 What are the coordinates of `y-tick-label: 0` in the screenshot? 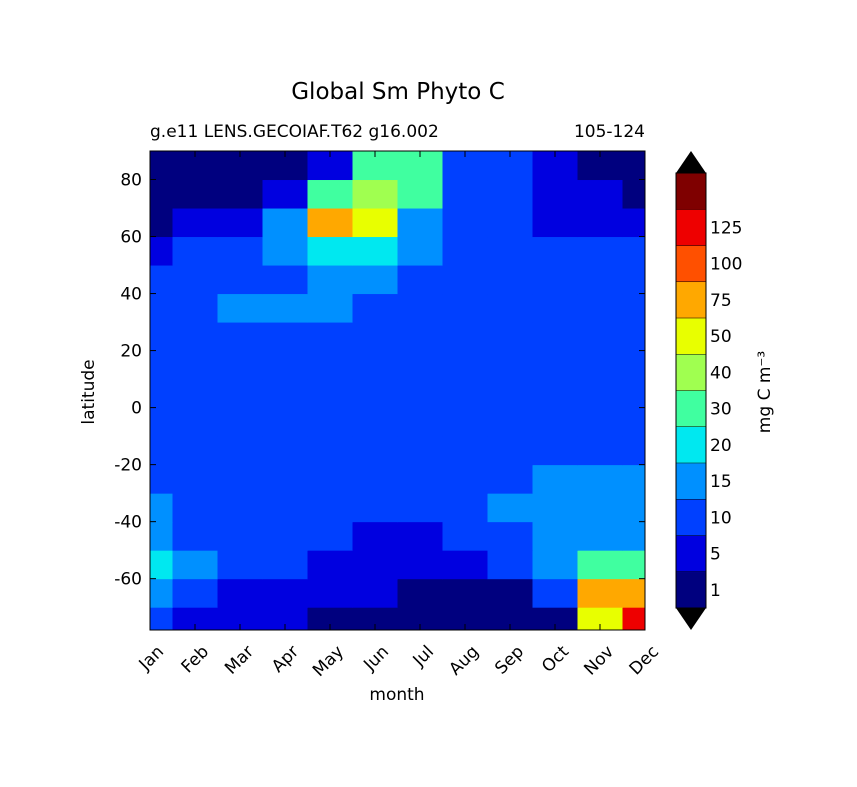 It's located at (136, 409).